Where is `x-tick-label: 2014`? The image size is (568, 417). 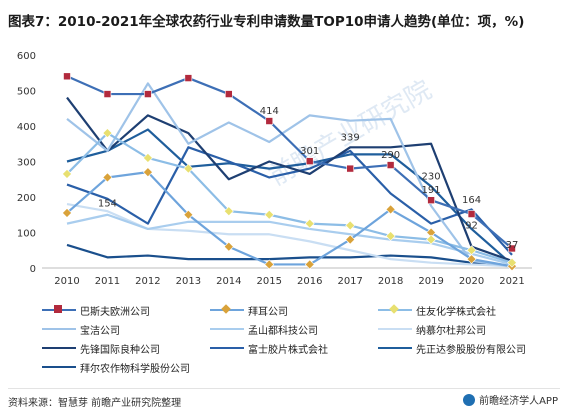 x-tick-label: 2014 is located at coordinates (228, 281).